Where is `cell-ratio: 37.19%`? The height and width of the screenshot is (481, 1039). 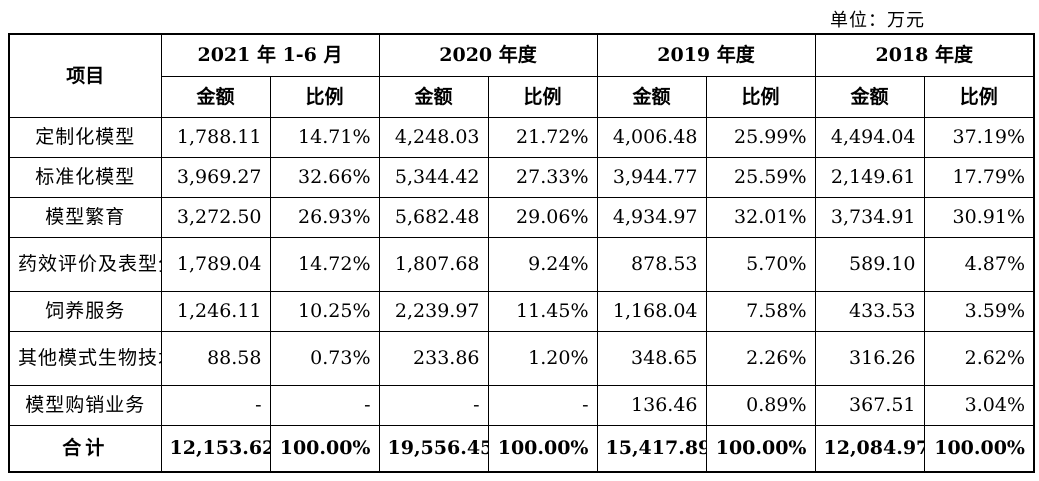
cell-ratio: 37.19% is located at coordinates (979, 137).